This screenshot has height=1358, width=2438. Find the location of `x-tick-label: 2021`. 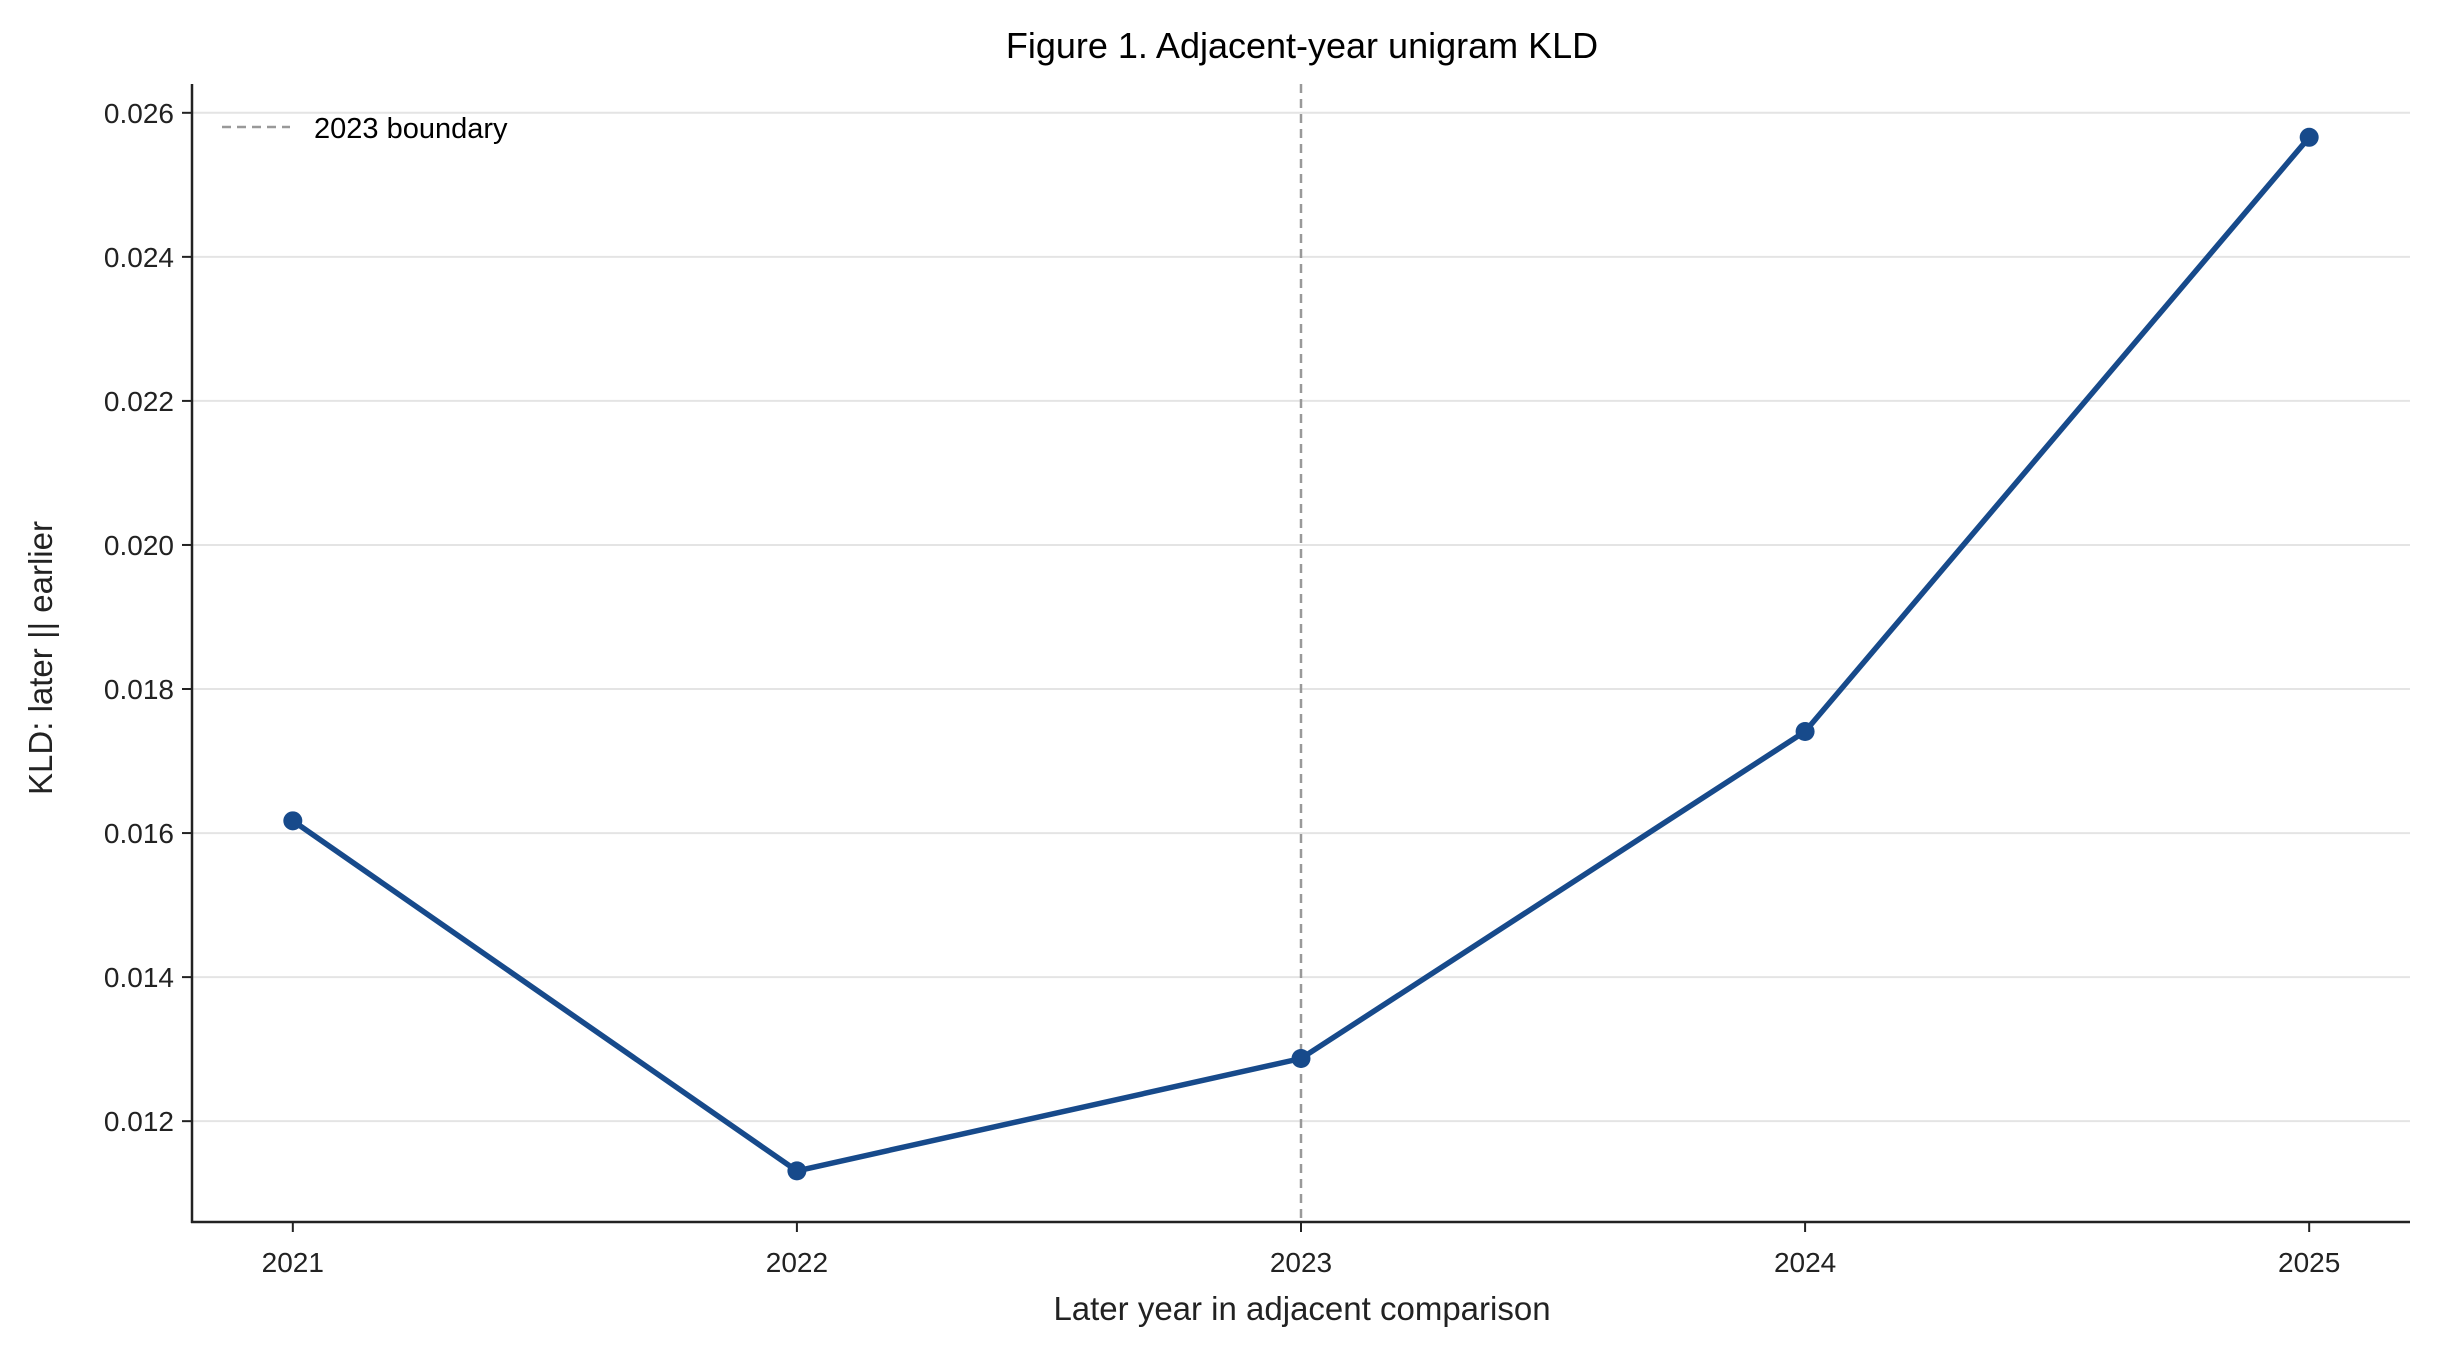

x-tick-label: 2021 is located at coordinates (293, 1262).